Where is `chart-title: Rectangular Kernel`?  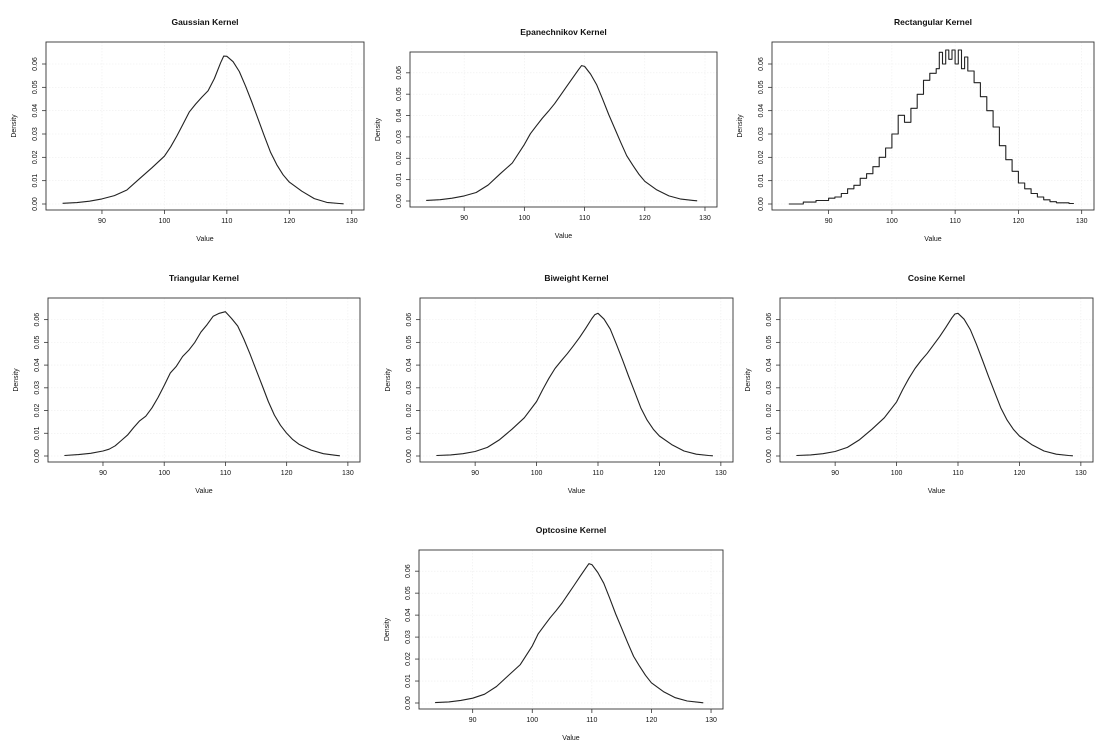 chart-title: Rectangular Kernel is located at coordinates (933, 22).